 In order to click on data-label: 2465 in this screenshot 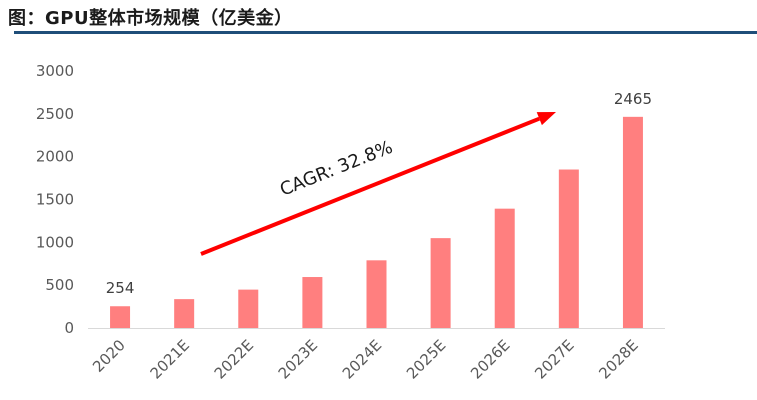, I will do `click(633, 99)`.